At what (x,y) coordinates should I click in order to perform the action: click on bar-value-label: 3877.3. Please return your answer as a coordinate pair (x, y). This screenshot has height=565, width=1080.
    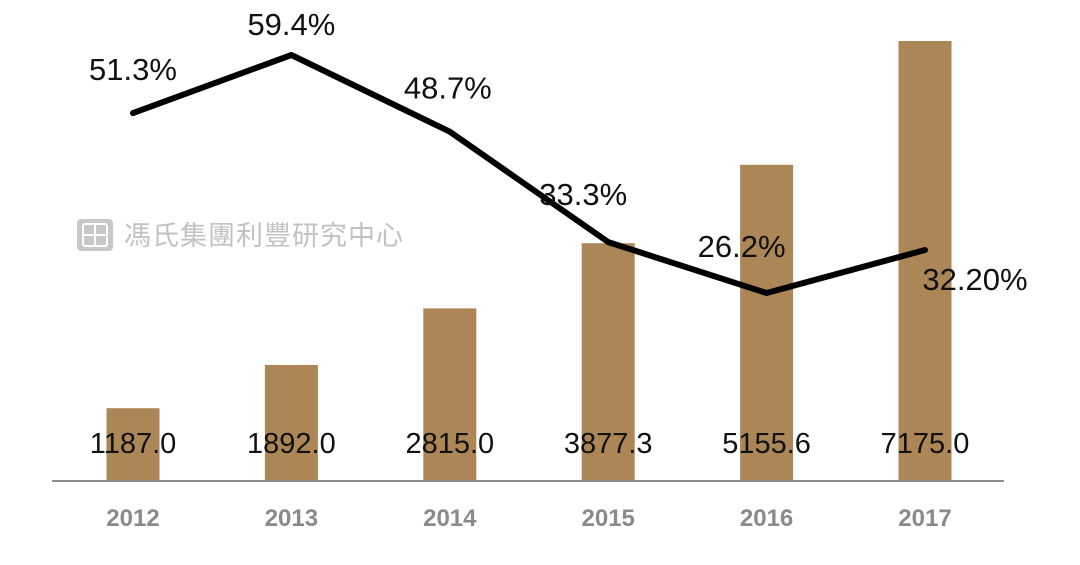
    Looking at the image, I should click on (608, 444).